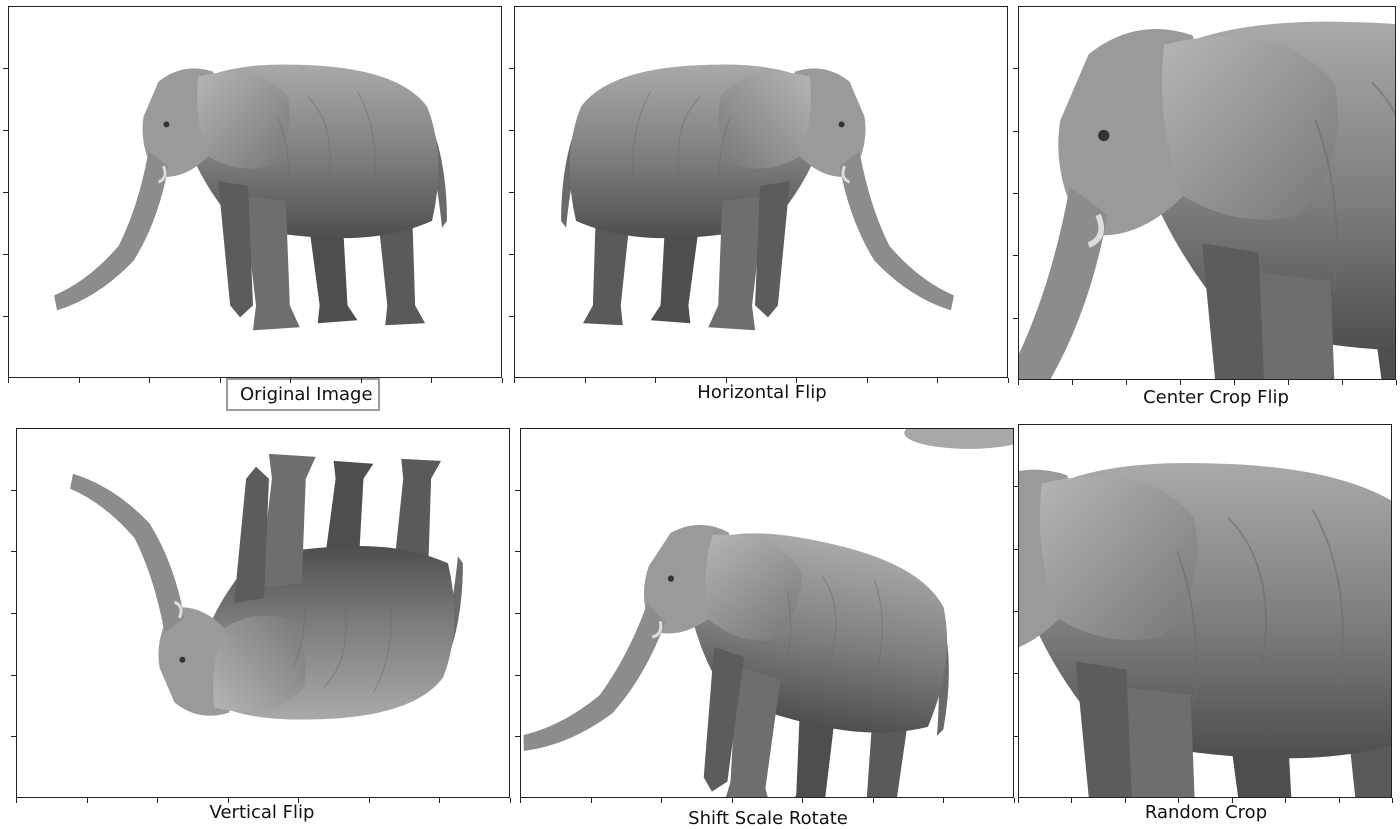  Describe the element at coordinates (1206, 812) in the screenshot. I see `caption-random-crop: Random Crop` at that location.